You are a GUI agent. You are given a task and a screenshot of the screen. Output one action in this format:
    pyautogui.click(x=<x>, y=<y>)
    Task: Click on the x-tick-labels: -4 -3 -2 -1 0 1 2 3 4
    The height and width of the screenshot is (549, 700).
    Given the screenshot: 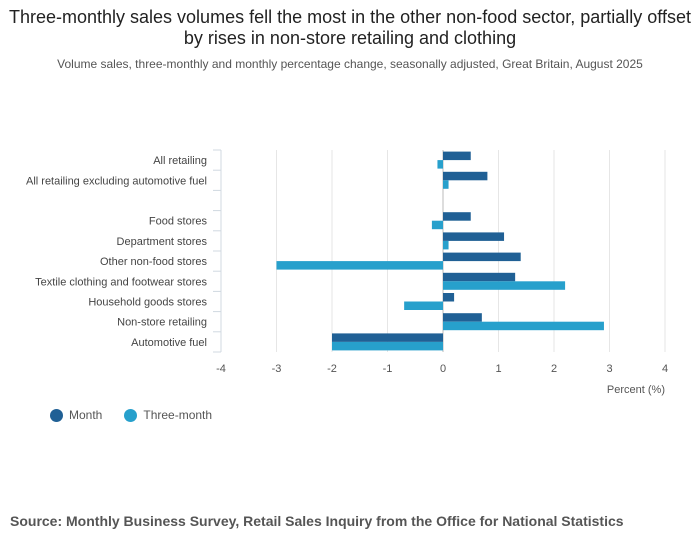 What is the action you would take?
    pyautogui.click(x=442, y=369)
    